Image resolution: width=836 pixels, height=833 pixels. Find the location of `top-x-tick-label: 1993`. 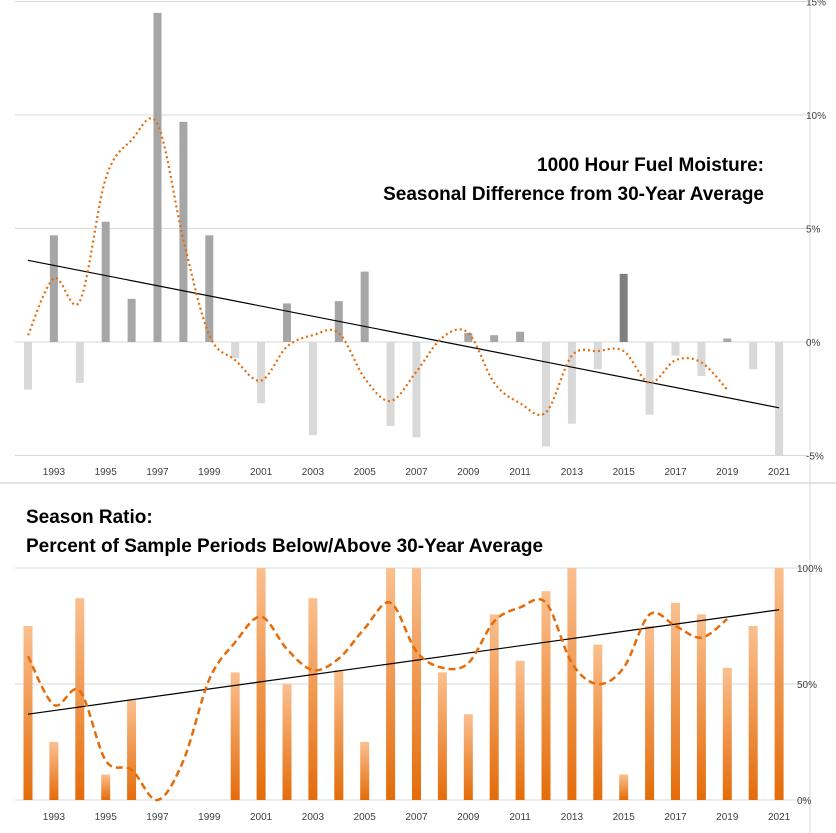

top-x-tick-label: 1993 is located at coordinates (54, 472).